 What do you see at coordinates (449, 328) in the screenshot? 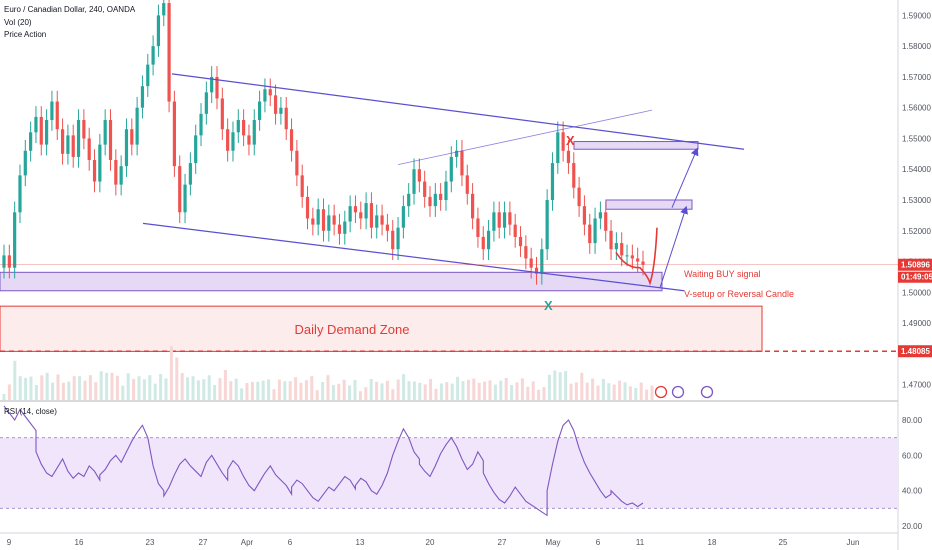
I see `daily-demand-zone: Daily Demand Zone` at bounding box center [449, 328].